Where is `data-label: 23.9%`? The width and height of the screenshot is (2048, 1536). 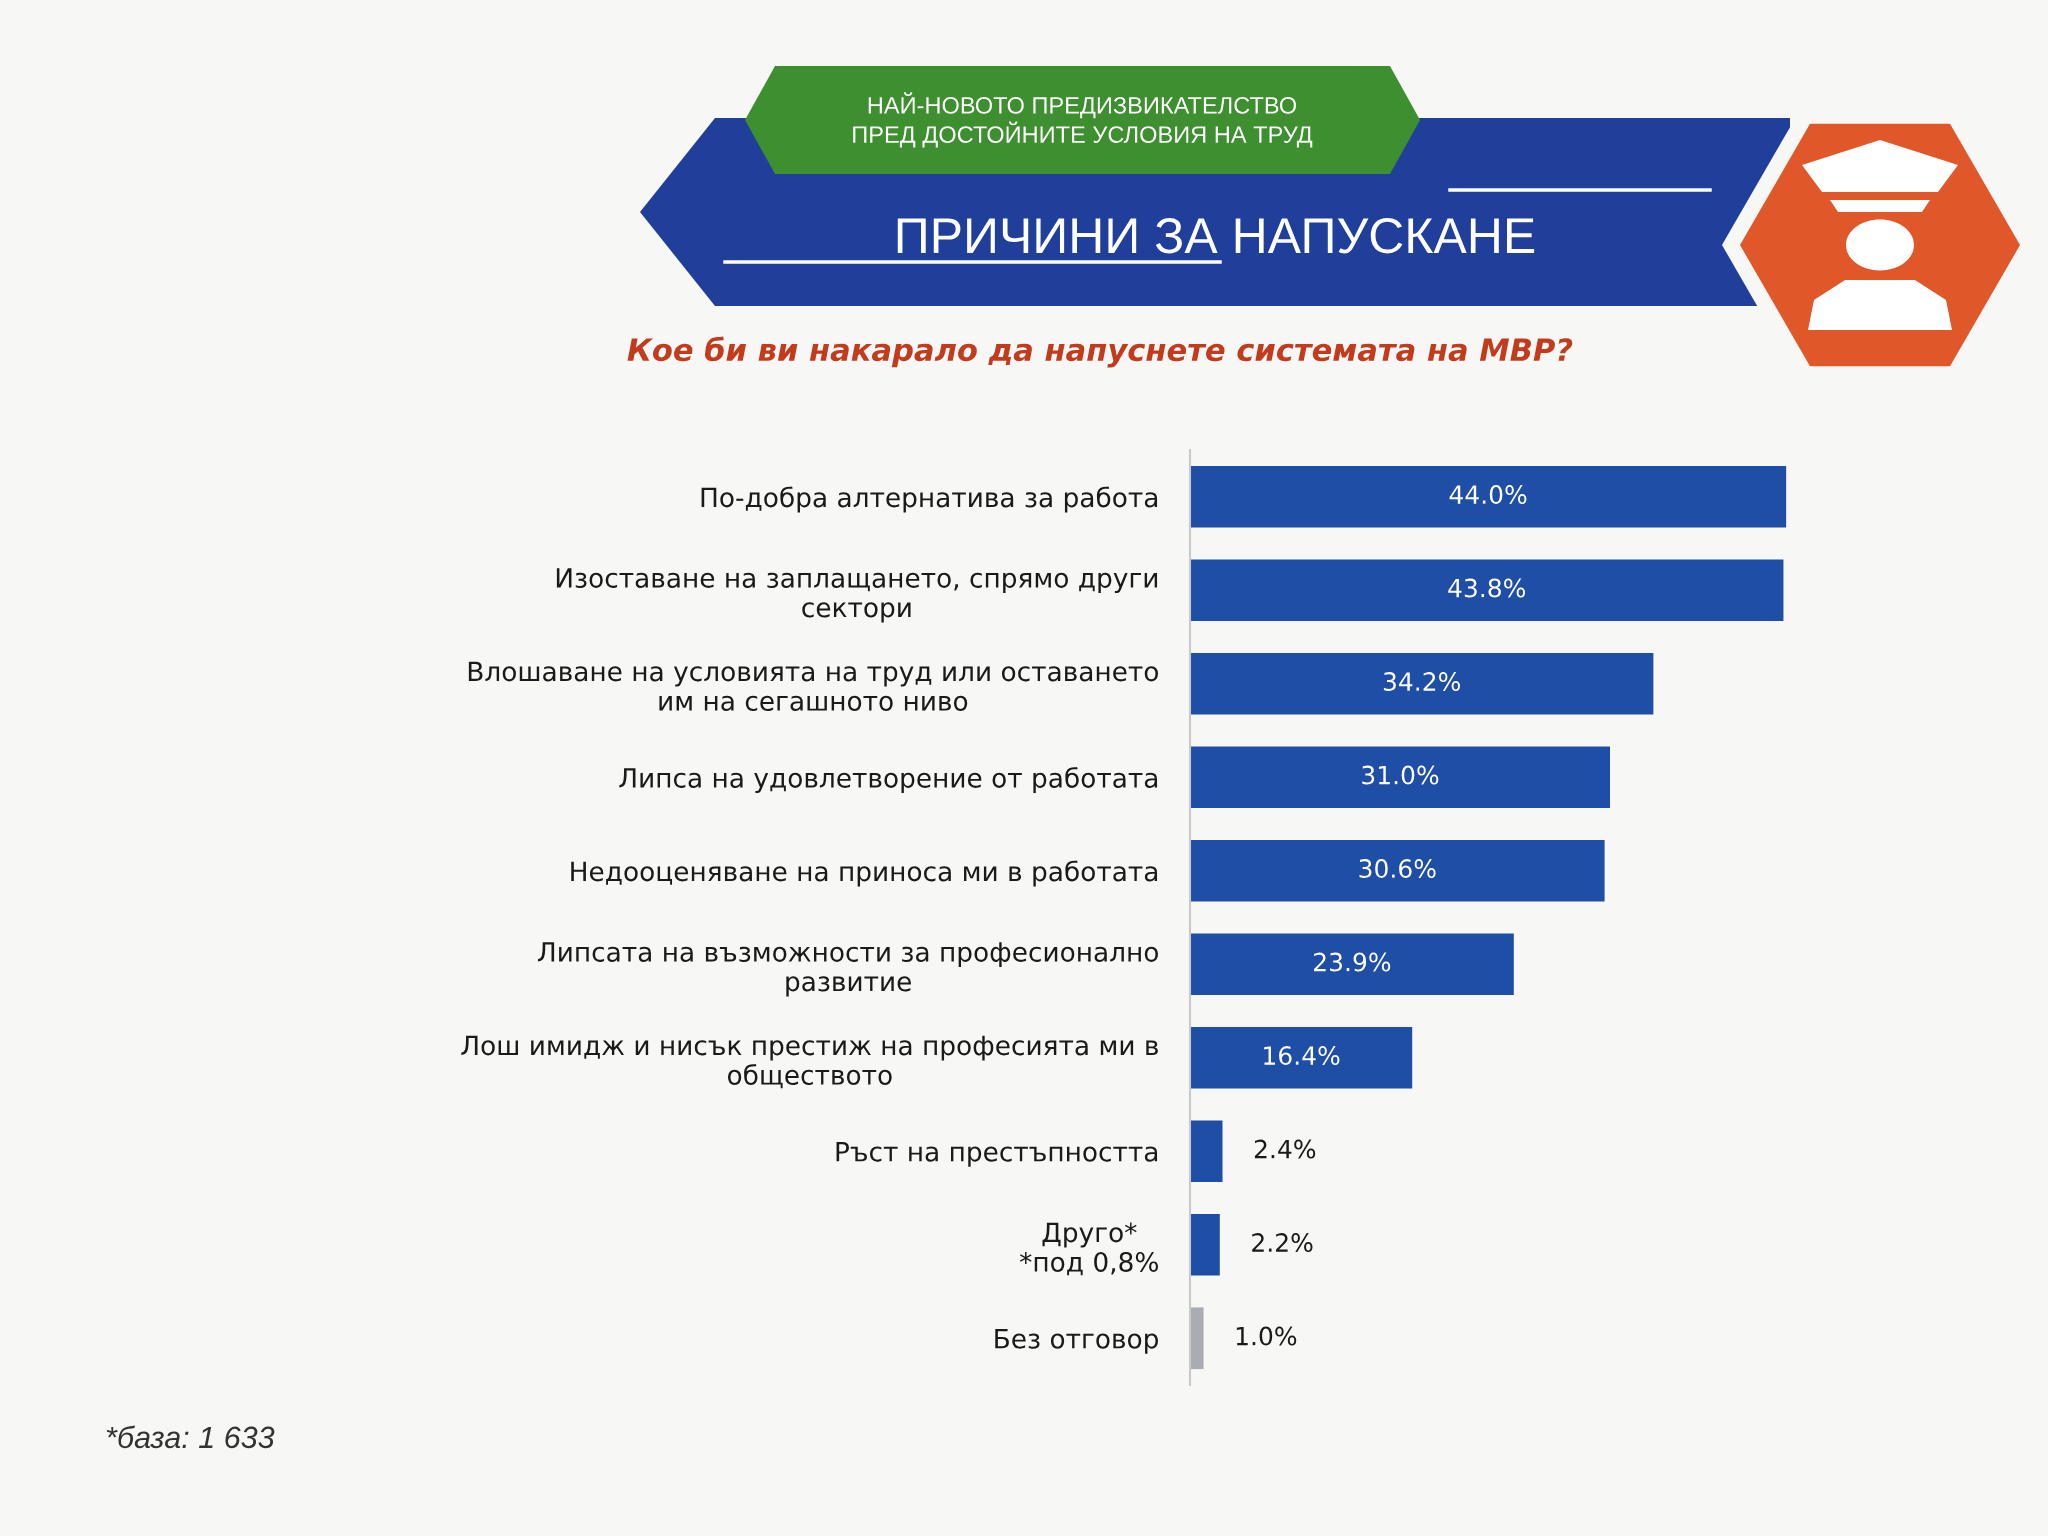
data-label: 23.9% is located at coordinates (1352, 962).